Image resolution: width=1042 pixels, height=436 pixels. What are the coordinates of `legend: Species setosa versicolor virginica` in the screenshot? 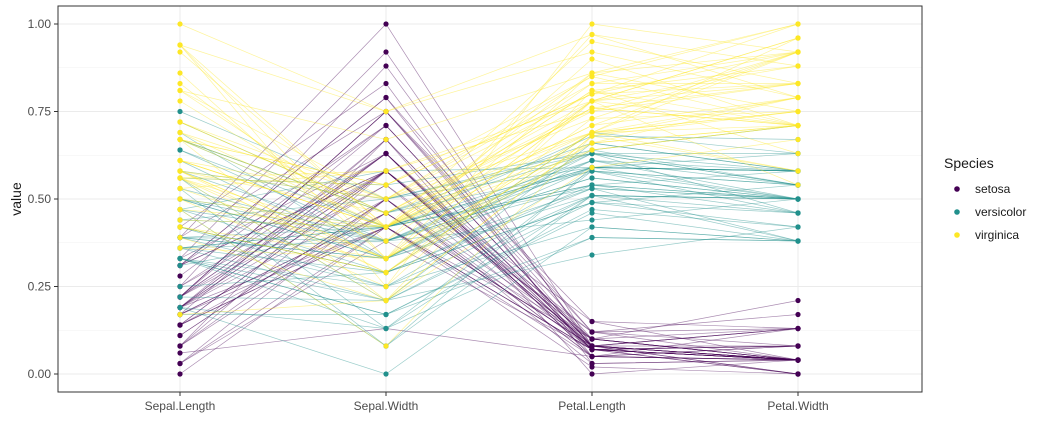 It's located at (985, 198).